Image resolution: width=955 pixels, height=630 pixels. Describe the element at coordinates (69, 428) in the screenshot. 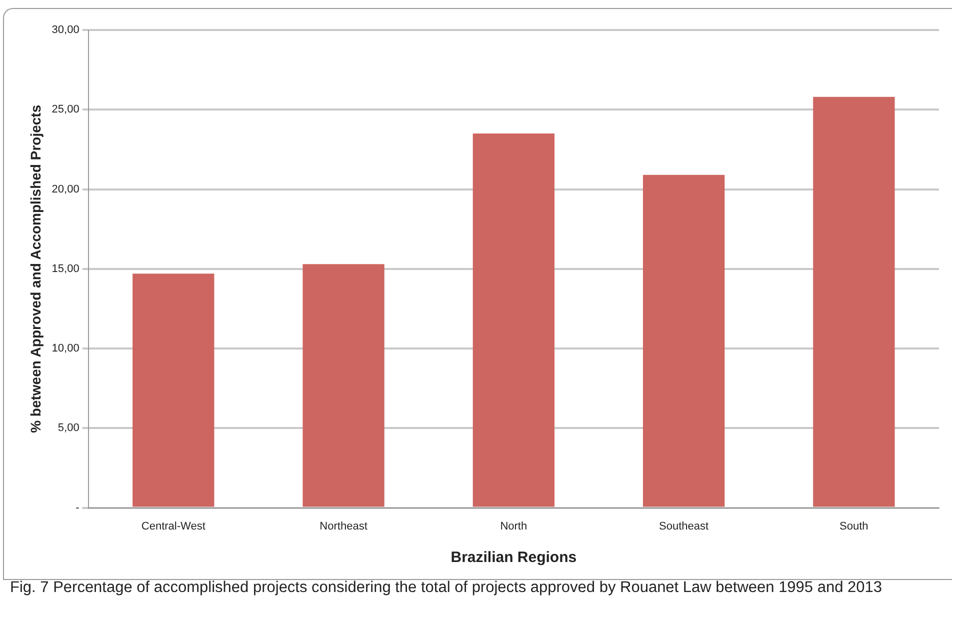

I see `y-tick-label: 5,00` at that location.